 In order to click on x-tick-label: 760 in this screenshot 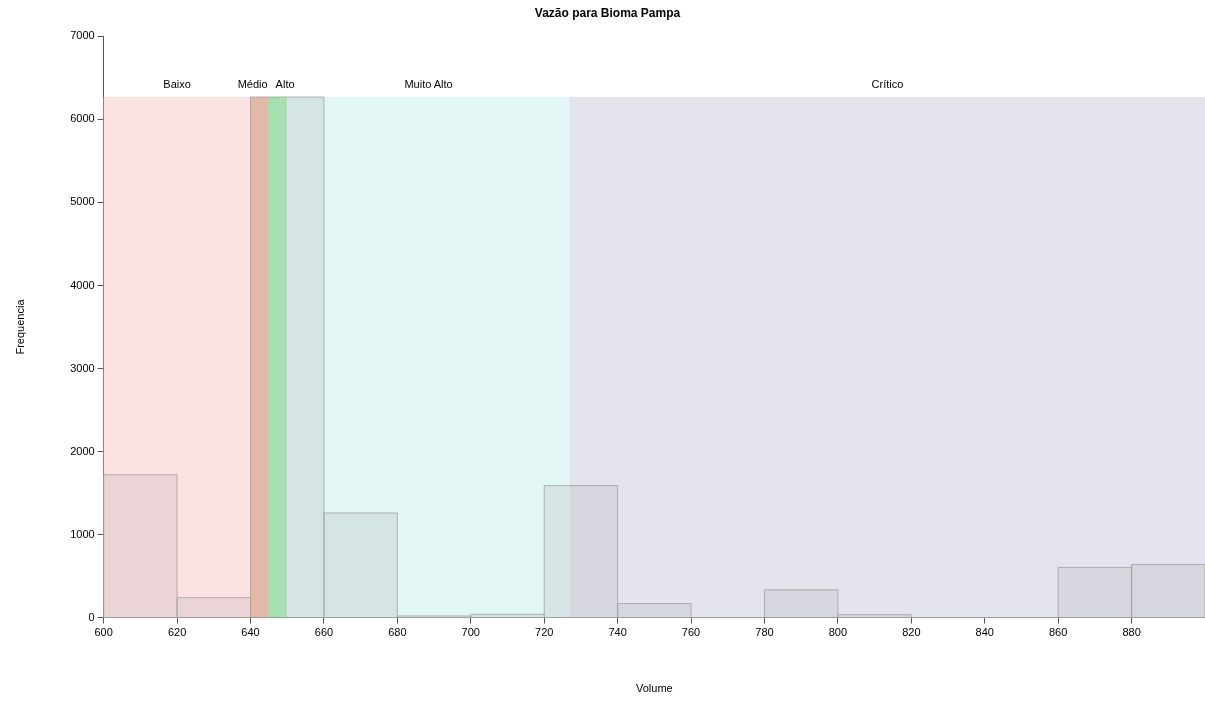, I will do `click(691, 632)`.